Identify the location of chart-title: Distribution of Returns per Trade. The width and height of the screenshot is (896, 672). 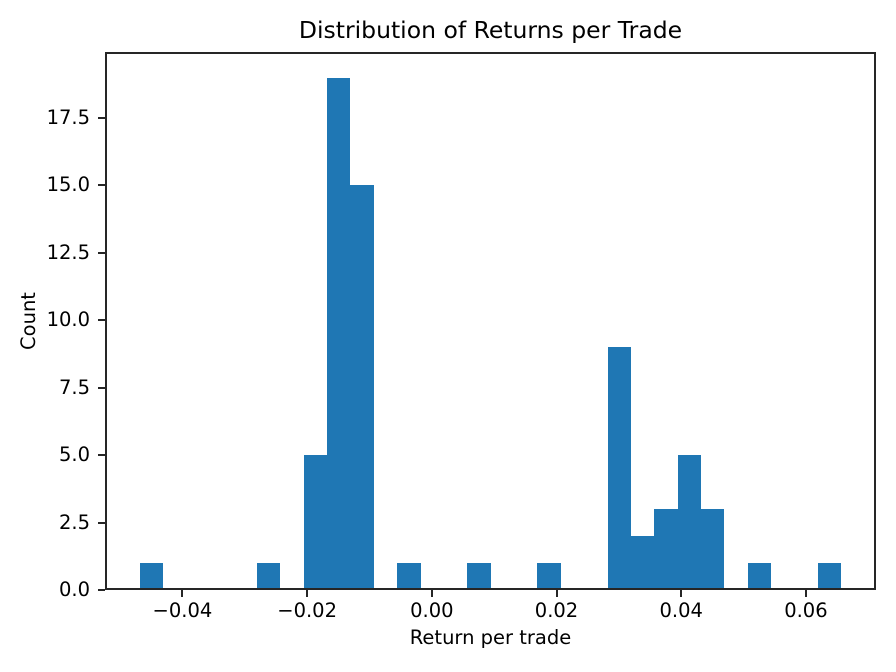
(490, 30).